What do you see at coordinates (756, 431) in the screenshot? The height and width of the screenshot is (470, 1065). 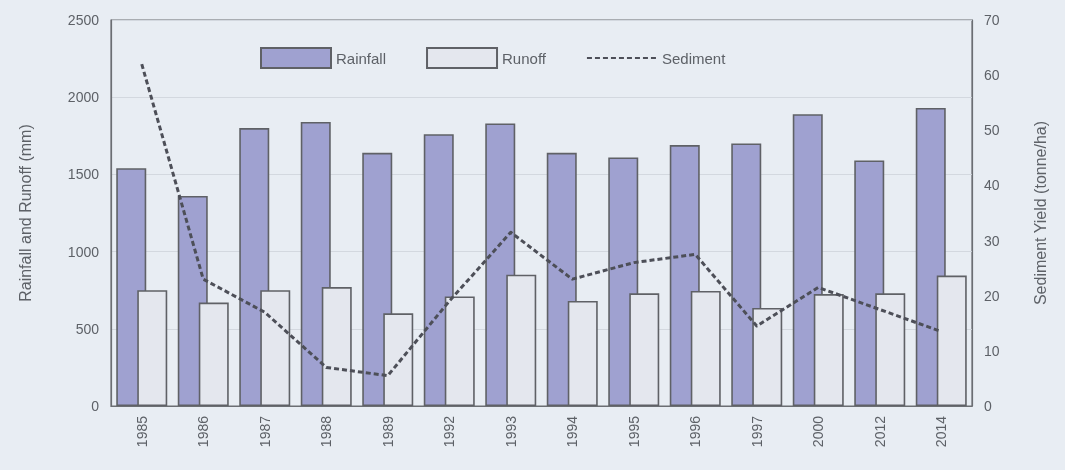 I see `x-tick-label: 1997` at bounding box center [756, 431].